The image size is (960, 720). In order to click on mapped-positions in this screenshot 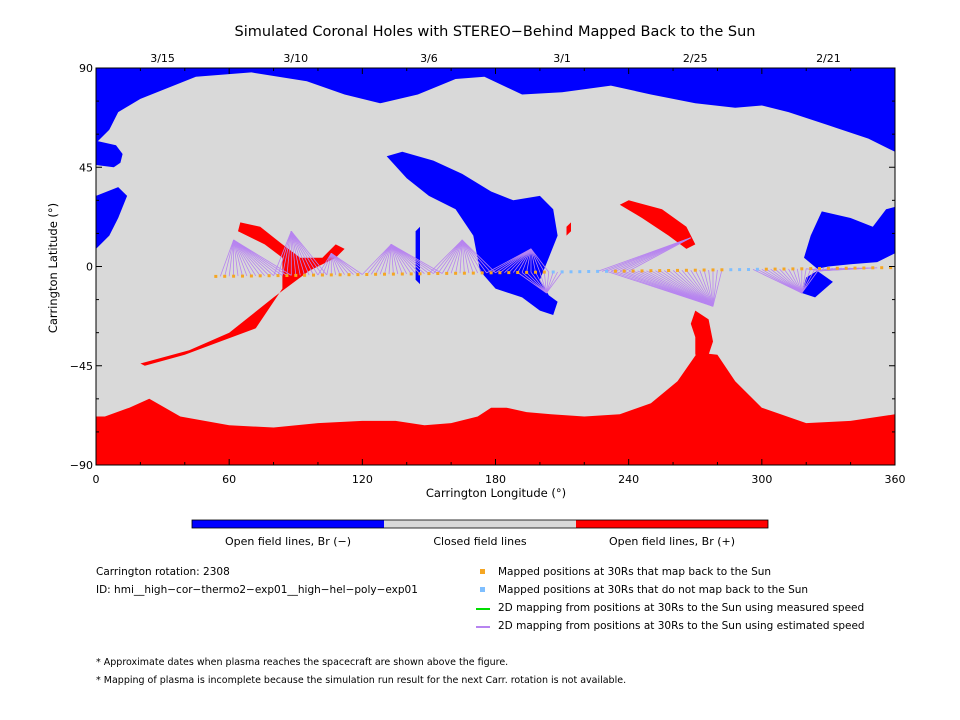, I will do `click(553, 272)`.